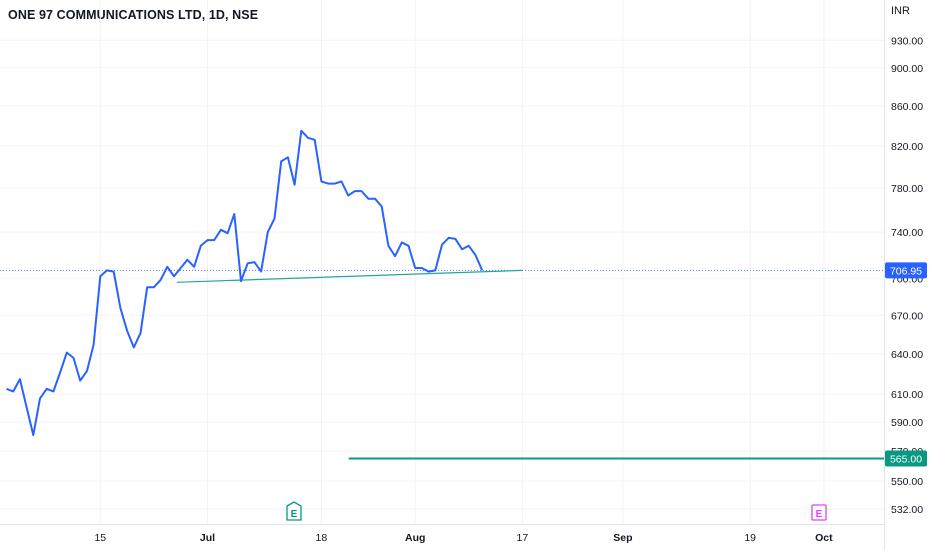  I want to click on target-price-tag-bg, so click(906, 458).